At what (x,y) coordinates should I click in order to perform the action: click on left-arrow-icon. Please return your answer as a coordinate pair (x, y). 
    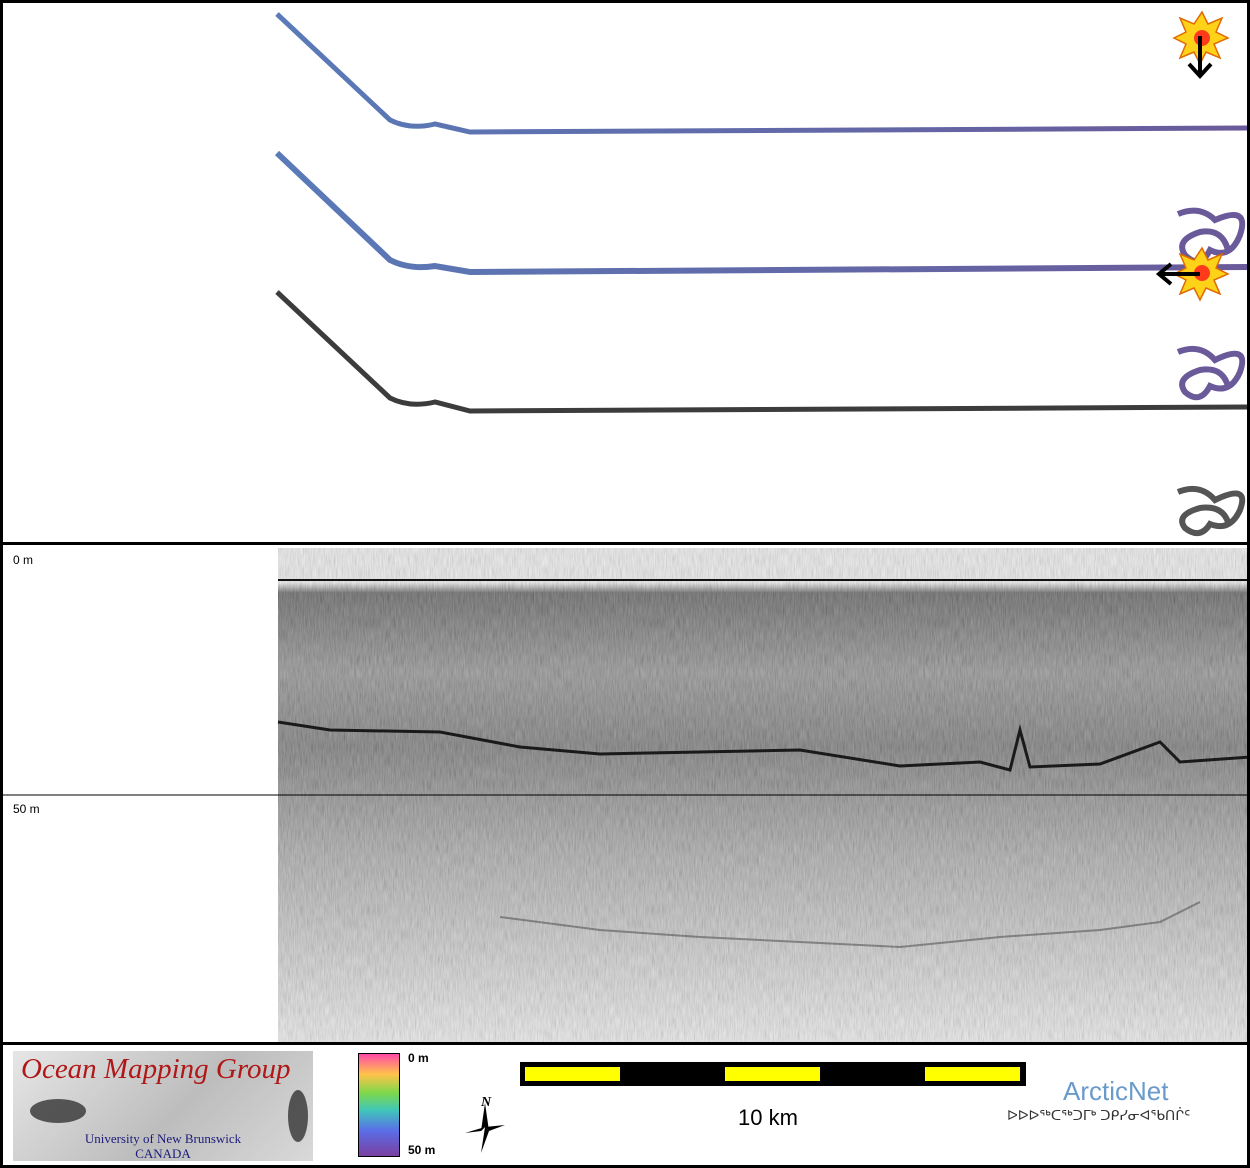
    Looking at the image, I should click on (1177, 274).